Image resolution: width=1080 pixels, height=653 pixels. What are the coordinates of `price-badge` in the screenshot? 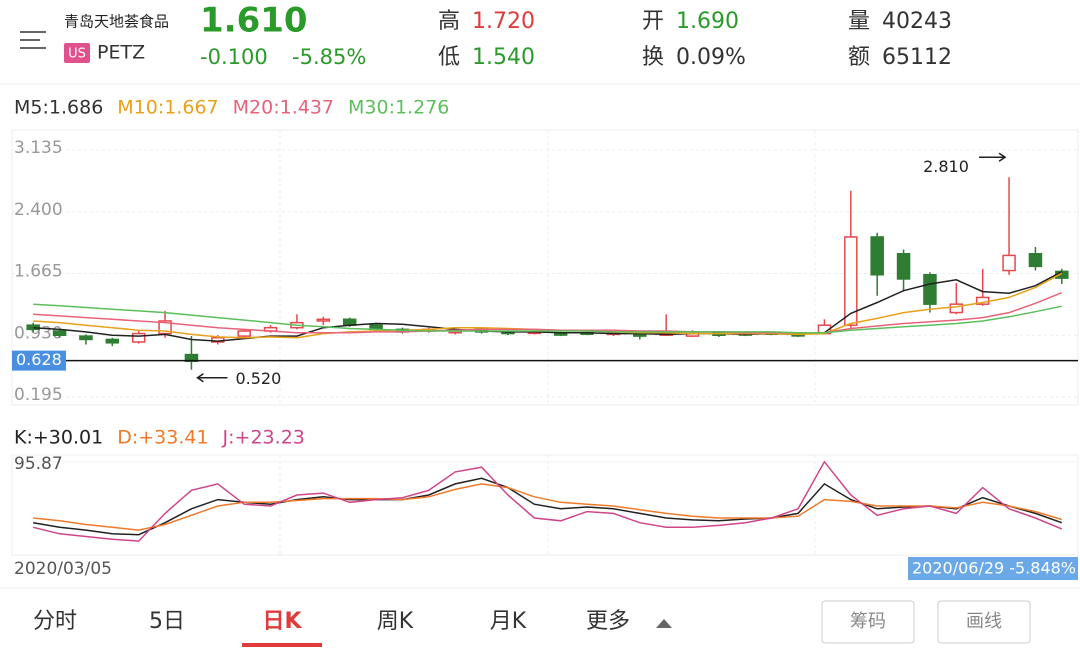 It's located at (39, 360).